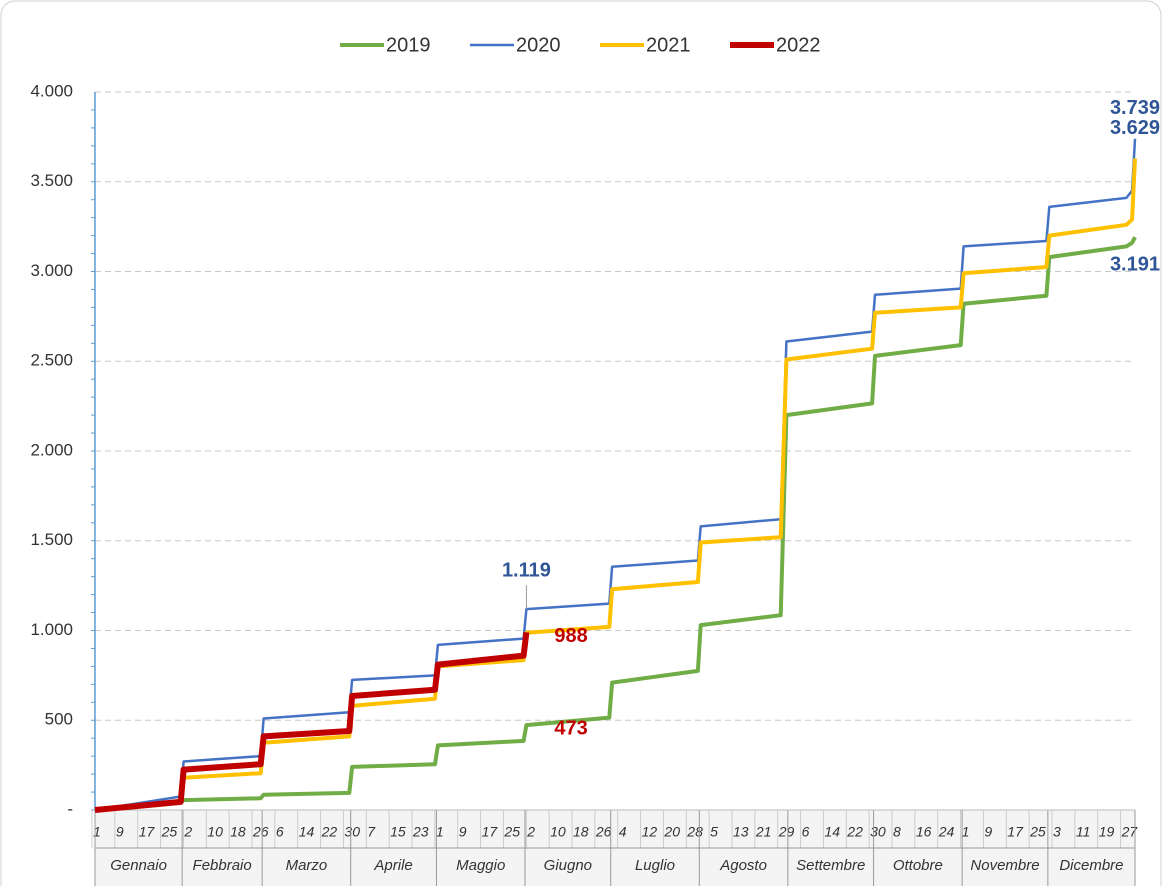  I want to click on month-label: Aprile, so click(392, 865).